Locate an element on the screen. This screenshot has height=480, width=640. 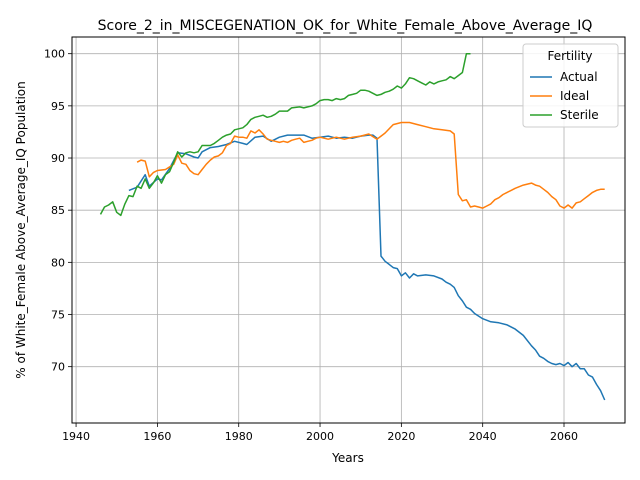
legend-label-ideal: Ideal is located at coordinates (574, 96).